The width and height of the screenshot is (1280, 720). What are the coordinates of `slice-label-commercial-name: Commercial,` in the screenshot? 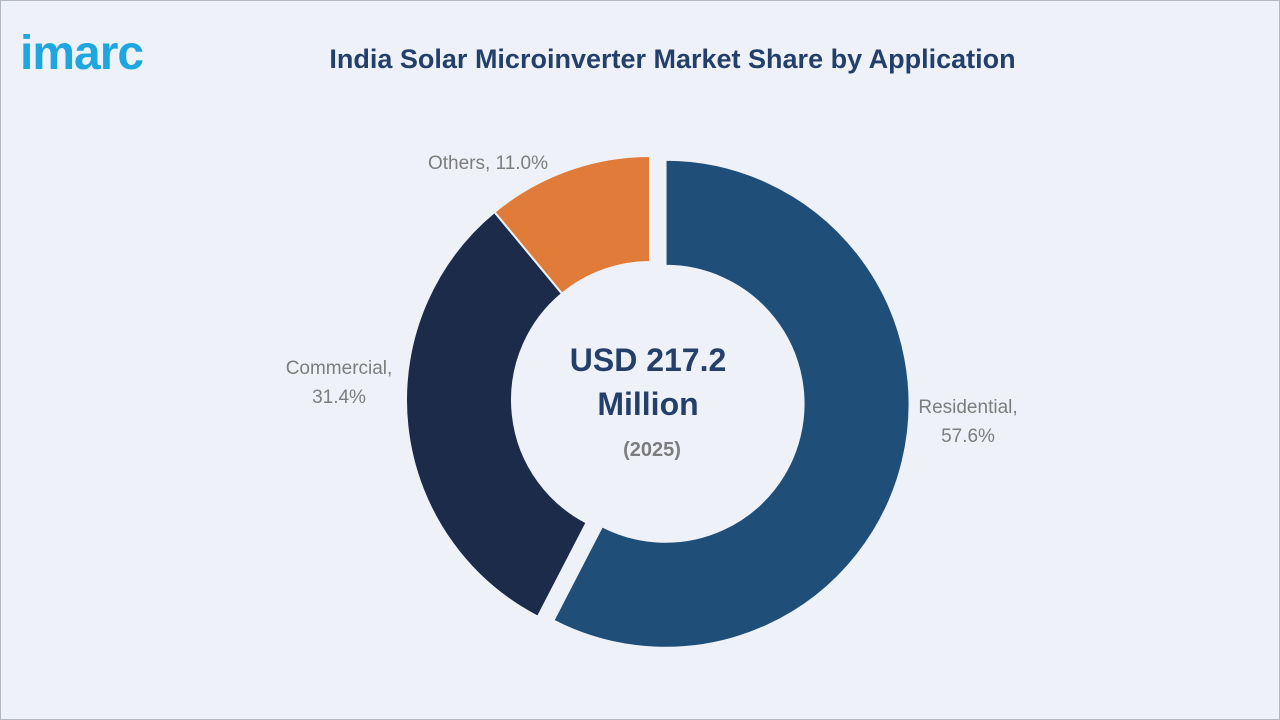 It's located at (339, 368).